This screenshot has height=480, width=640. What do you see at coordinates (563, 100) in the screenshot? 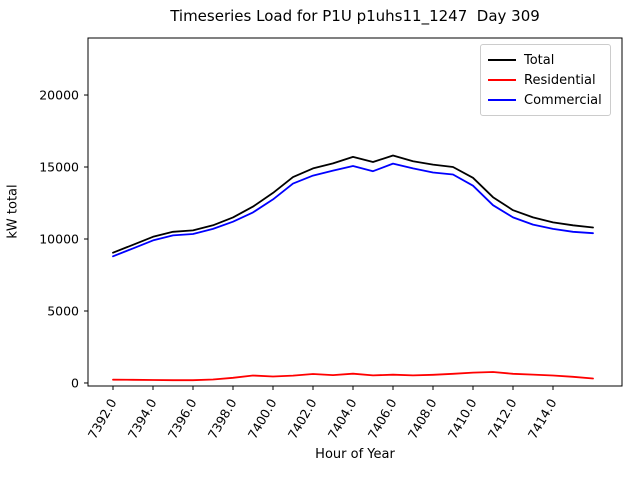
I see `legend-label-commercial: Commercial` at bounding box center [563, 100].